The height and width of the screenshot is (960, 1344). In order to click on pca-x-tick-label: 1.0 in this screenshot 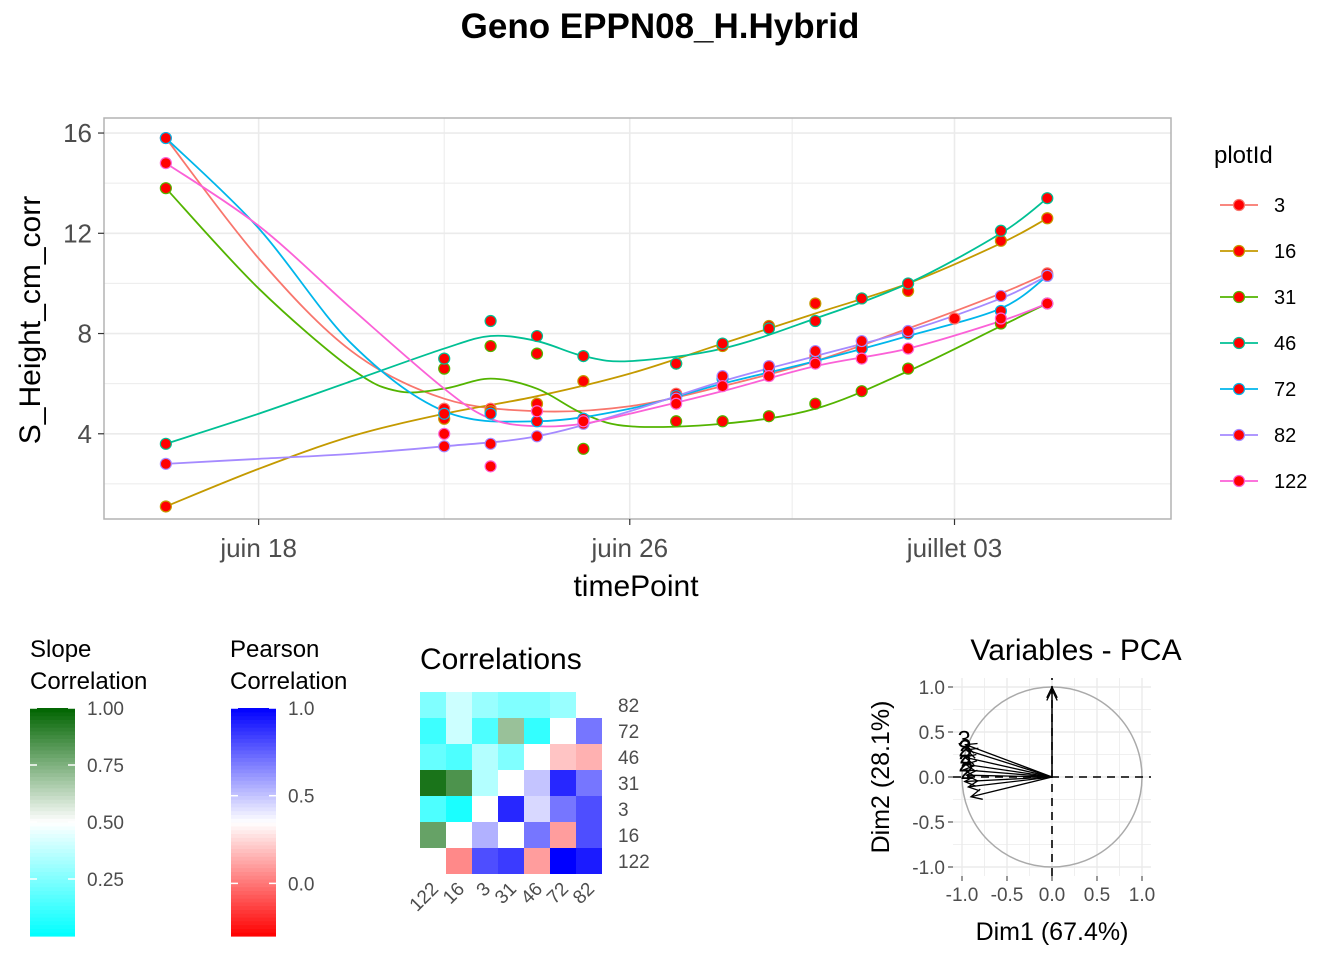, I will do `click(1142, 895)`.